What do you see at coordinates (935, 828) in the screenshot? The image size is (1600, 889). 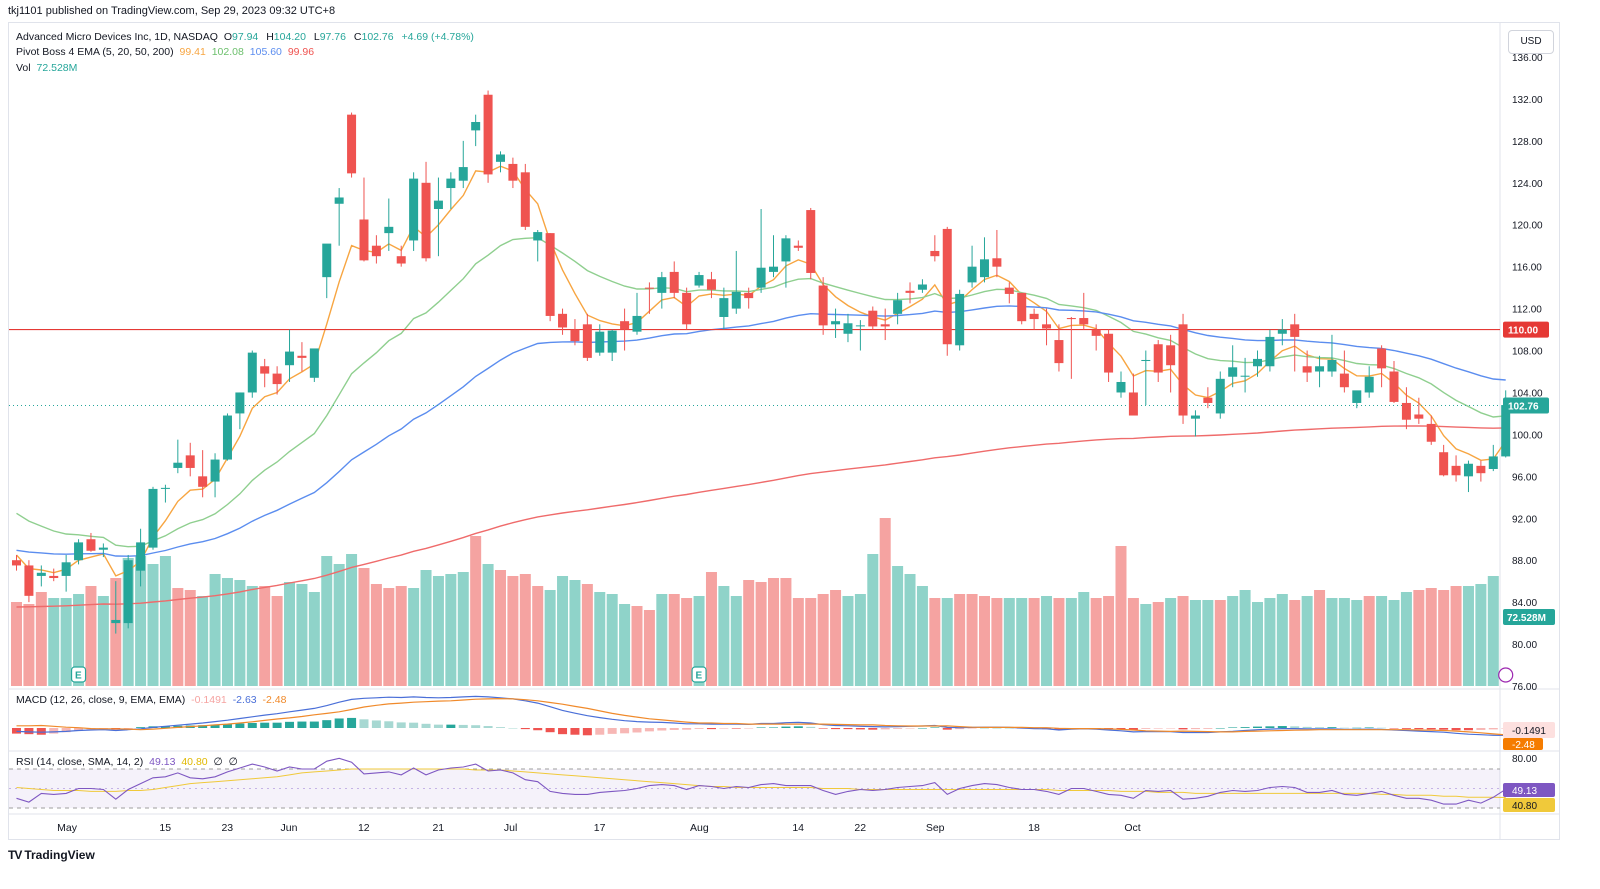 I see `time-axis-label: Sep` at bounding box center [935, 828].